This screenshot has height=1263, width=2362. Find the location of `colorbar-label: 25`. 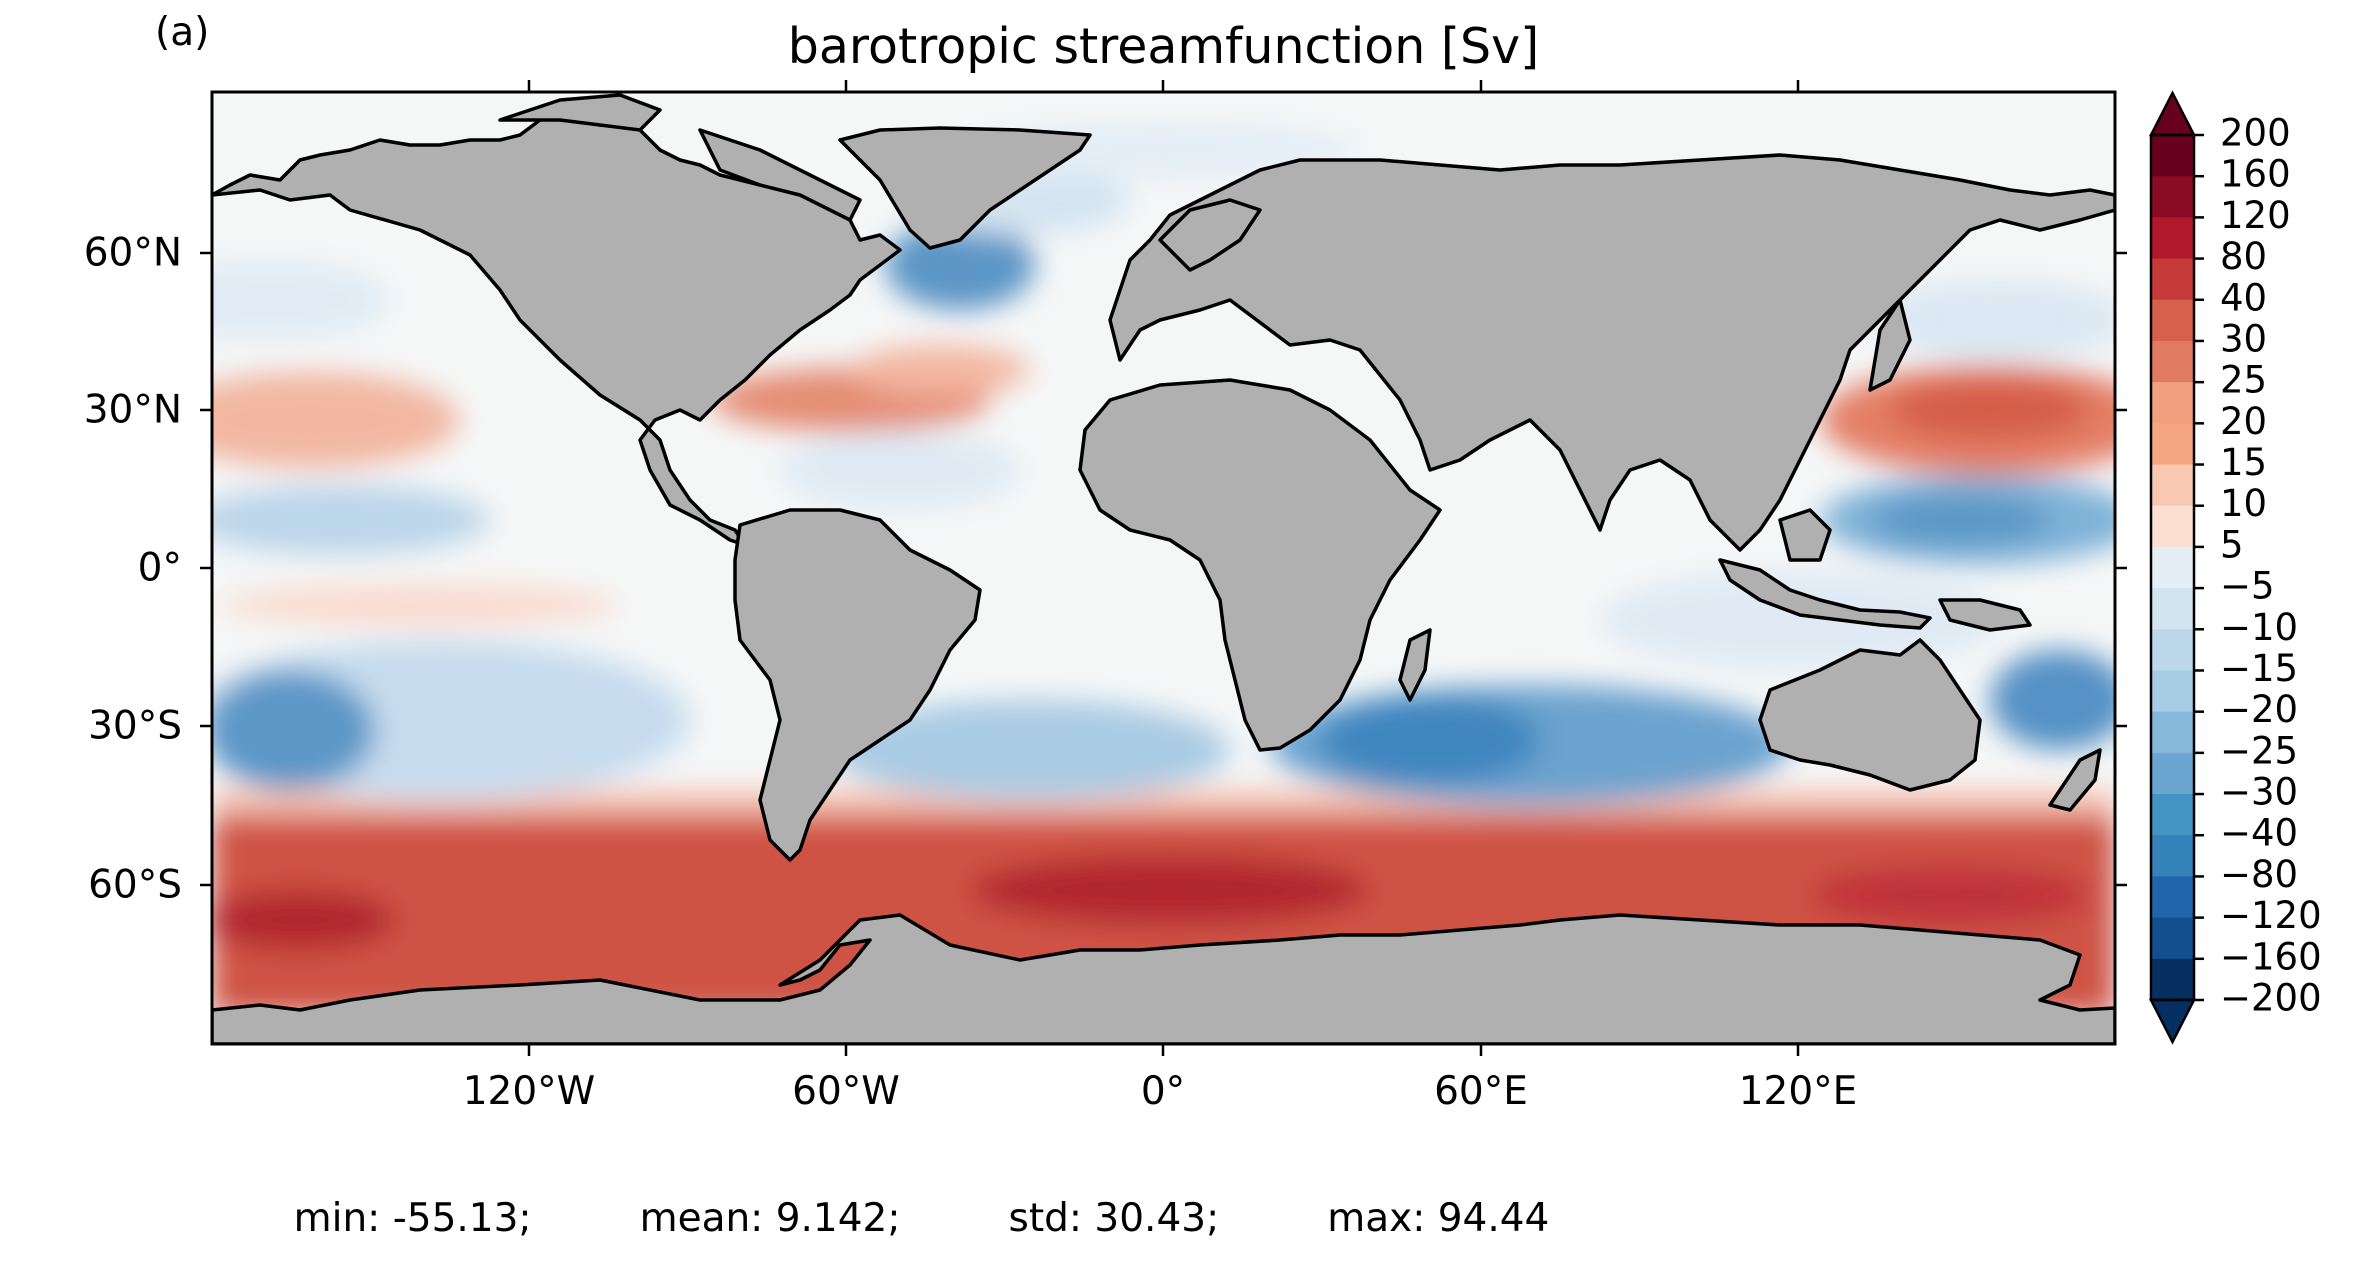

colorbar-label: 25 is located at coordinates (2243, 380).